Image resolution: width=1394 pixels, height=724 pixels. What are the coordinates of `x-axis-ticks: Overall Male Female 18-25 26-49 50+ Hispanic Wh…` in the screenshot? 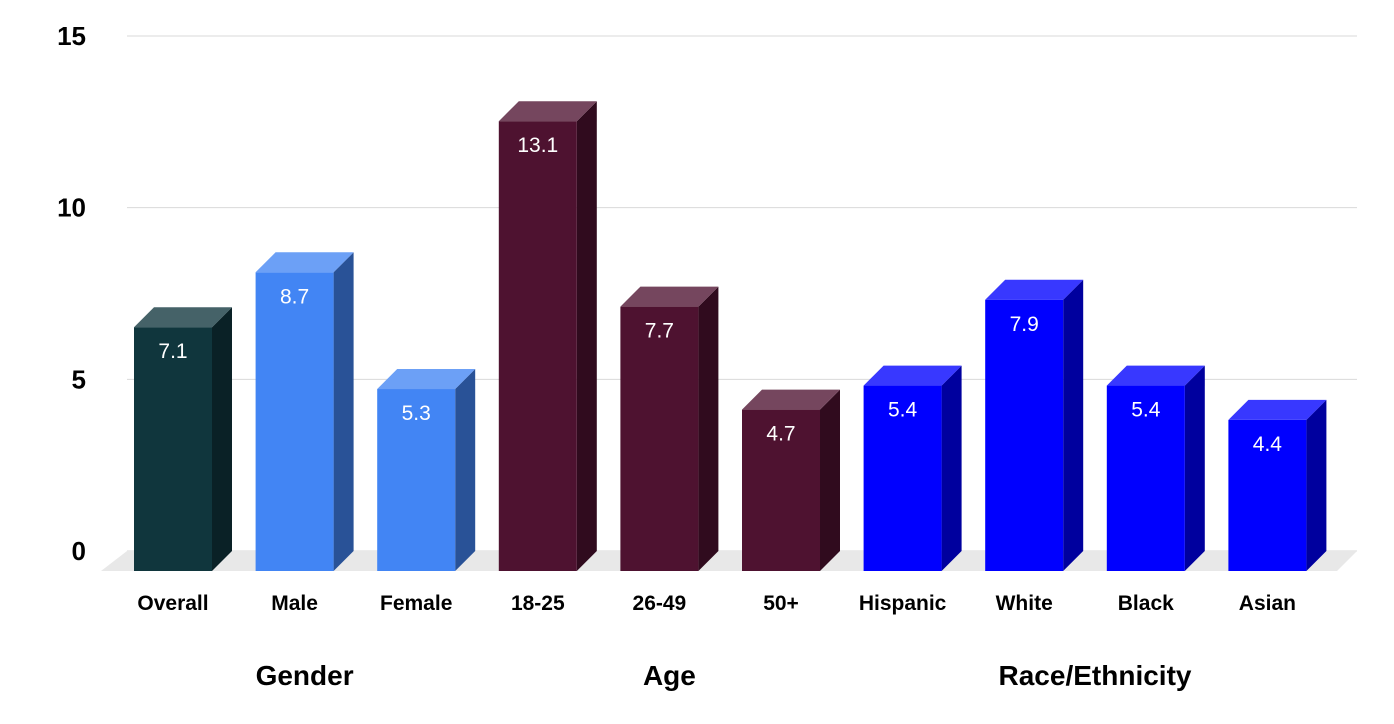 It's located at (716, 603).